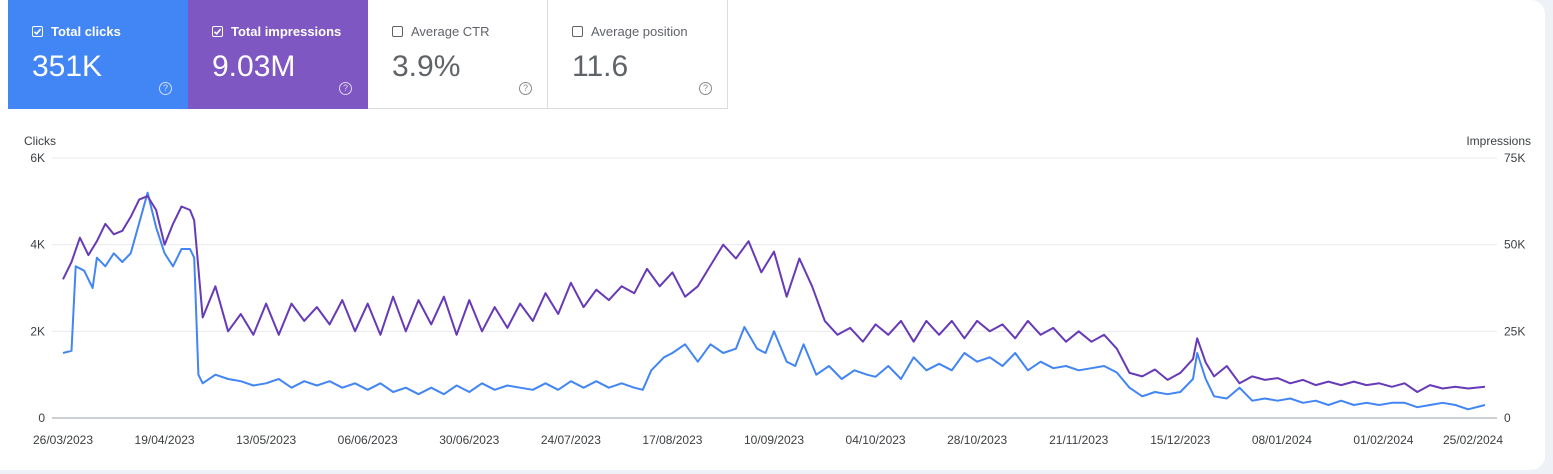 The image size is (1553, 474). Describe the element at coordinates (286, 31) in the screenshot. I see `metric-label: Total impressions` at that location.